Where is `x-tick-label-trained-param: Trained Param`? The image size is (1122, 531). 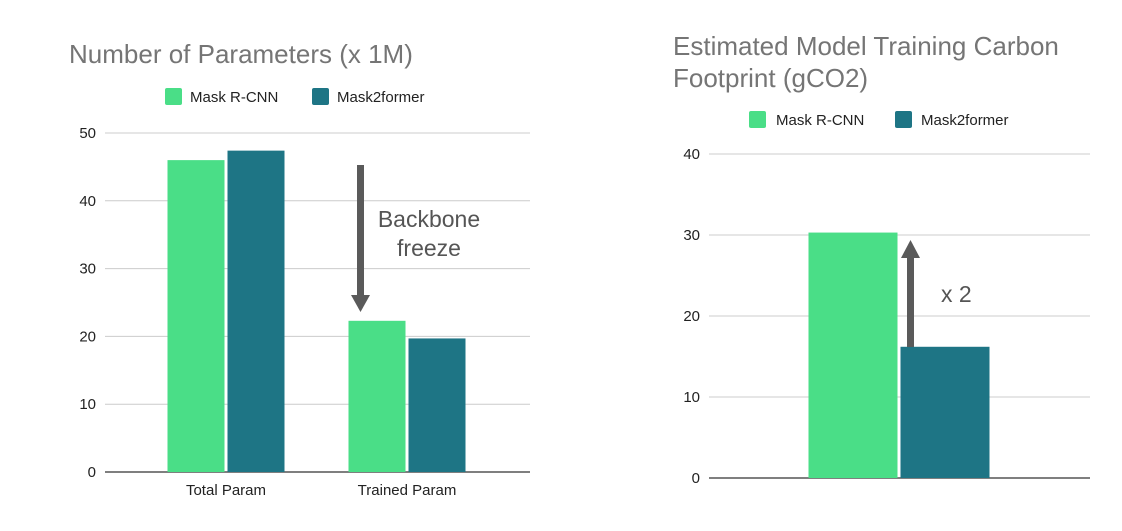 x-tick-label-trained-param: Trained Param is located at coordinates (407, 490).